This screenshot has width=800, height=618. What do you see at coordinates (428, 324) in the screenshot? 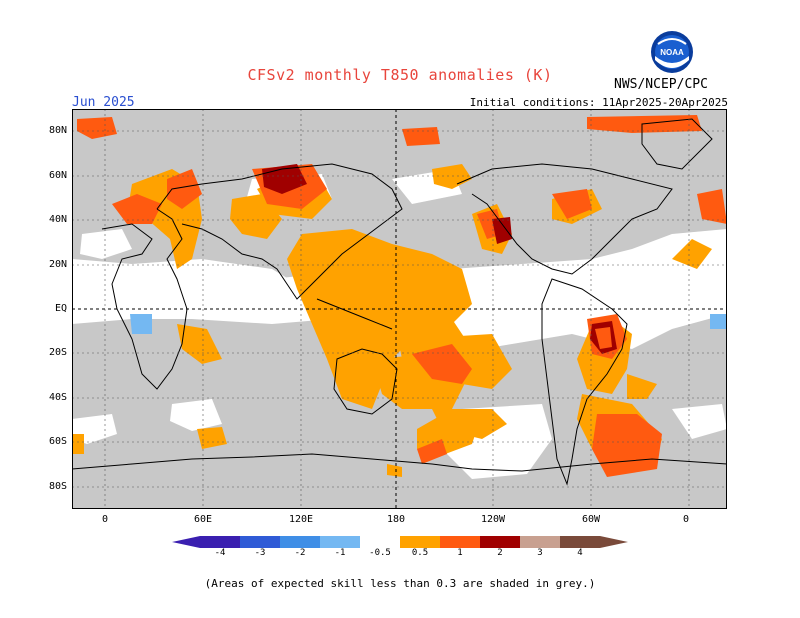
I see `anomaly-blue-regions` at bounding box center [428, 324].